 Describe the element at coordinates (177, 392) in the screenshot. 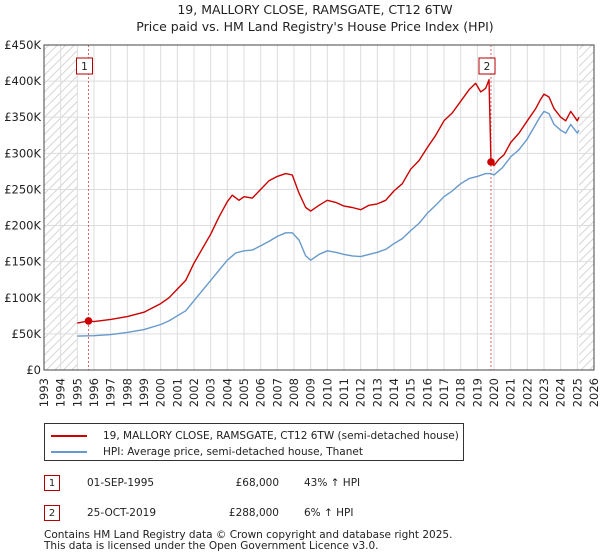

I see `x-tick-label: 2001` at that location.